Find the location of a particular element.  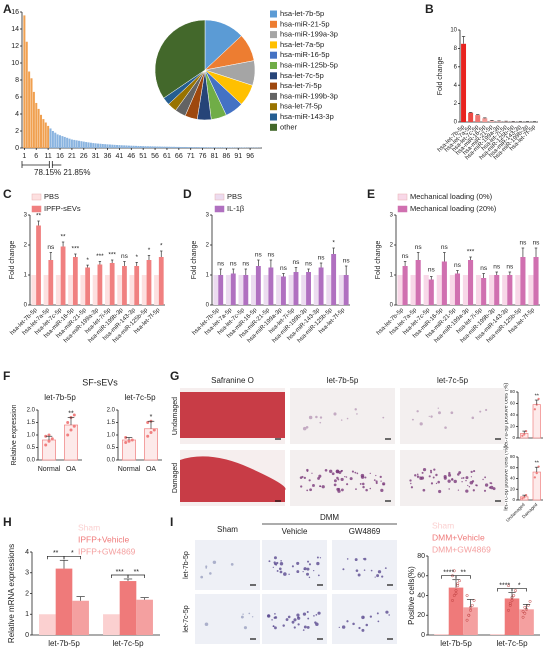

x-tick-label: 76 is located at coordinates (203, 156).